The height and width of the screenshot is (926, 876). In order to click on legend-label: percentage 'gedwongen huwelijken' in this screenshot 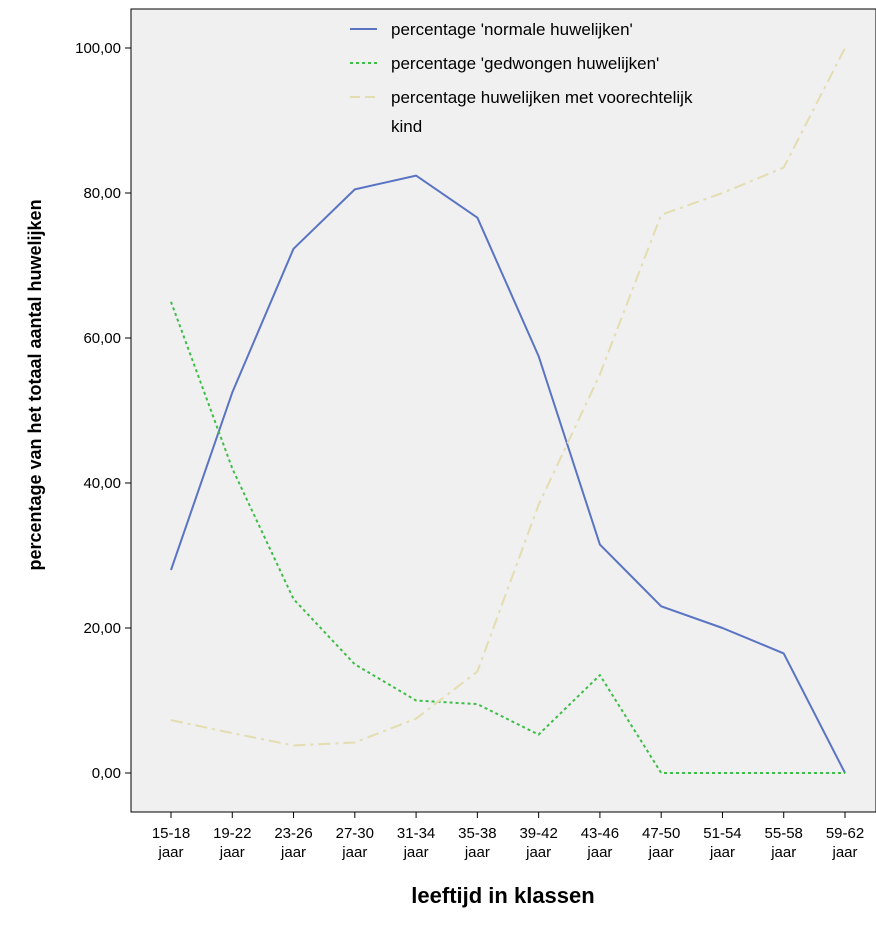, I will do `click(525, 63)`.